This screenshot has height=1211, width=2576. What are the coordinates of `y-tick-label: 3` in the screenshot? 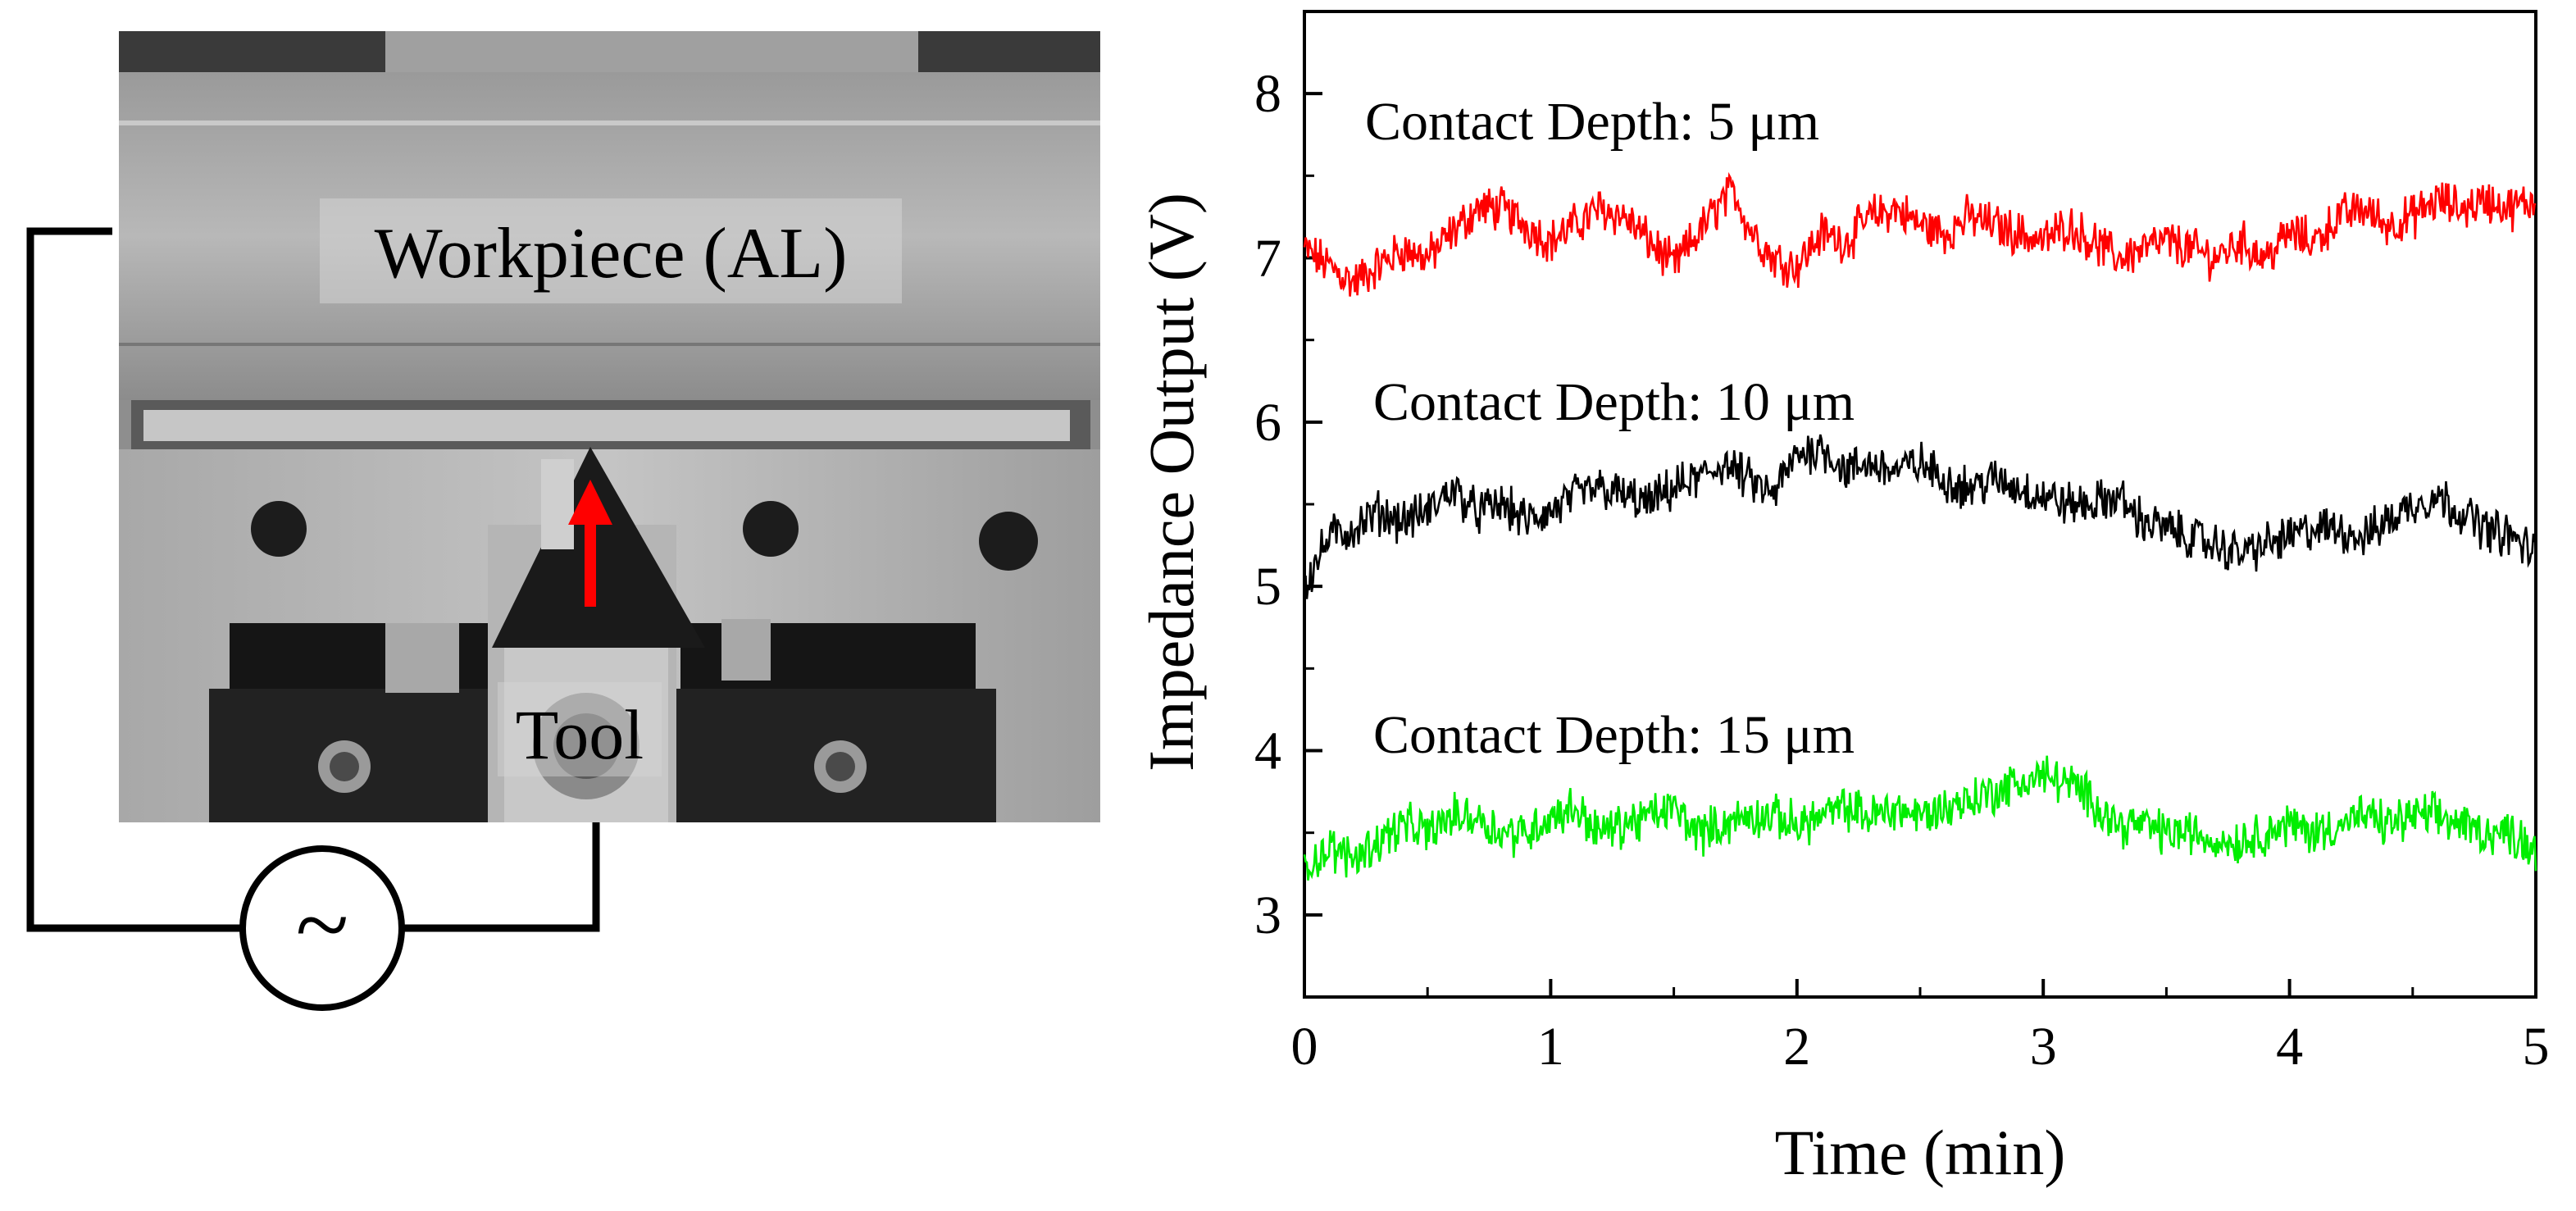 It's located at (1267, 915).